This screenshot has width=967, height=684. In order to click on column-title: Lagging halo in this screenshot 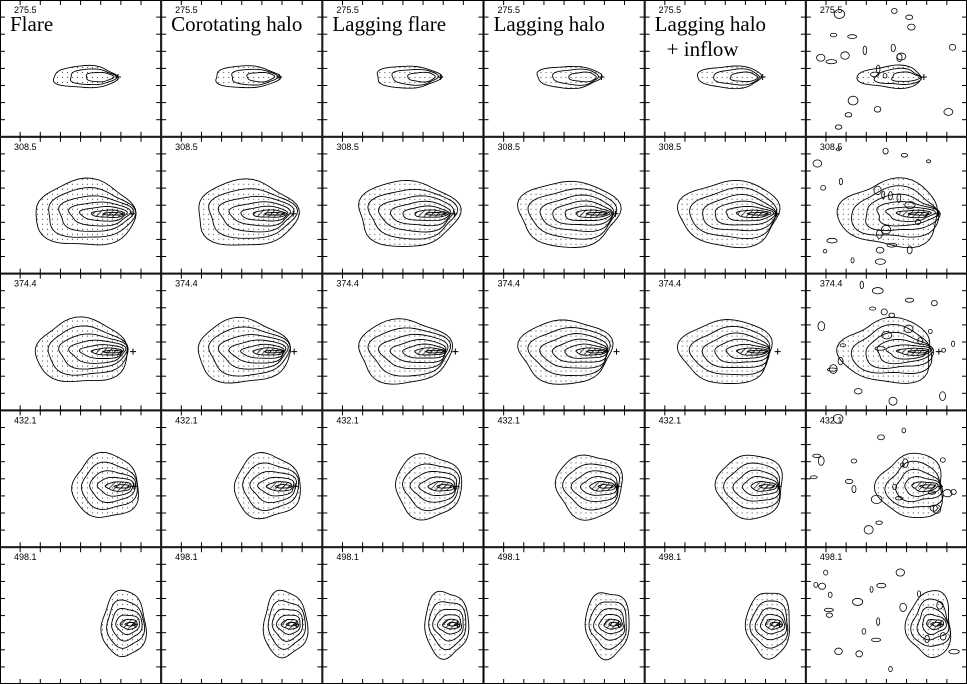, I will do `click(549, 24)`.